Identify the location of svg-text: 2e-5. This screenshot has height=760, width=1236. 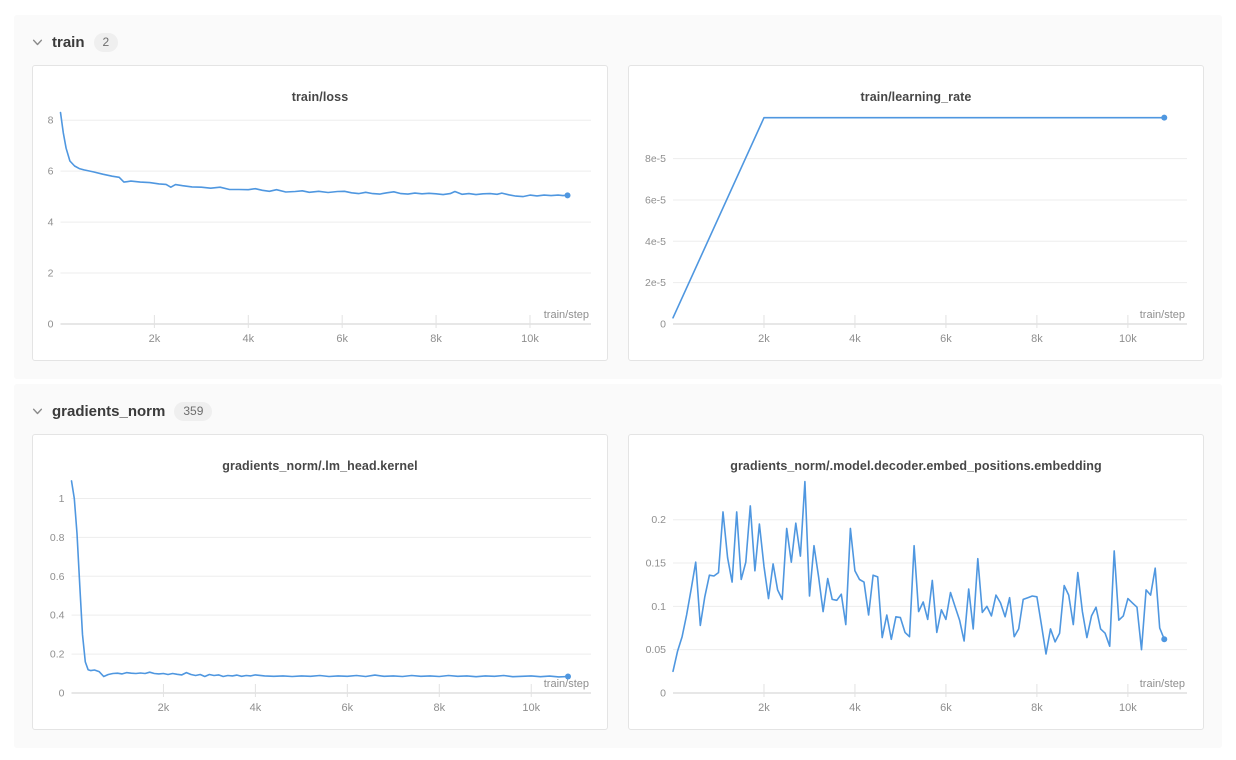
(655, 283).